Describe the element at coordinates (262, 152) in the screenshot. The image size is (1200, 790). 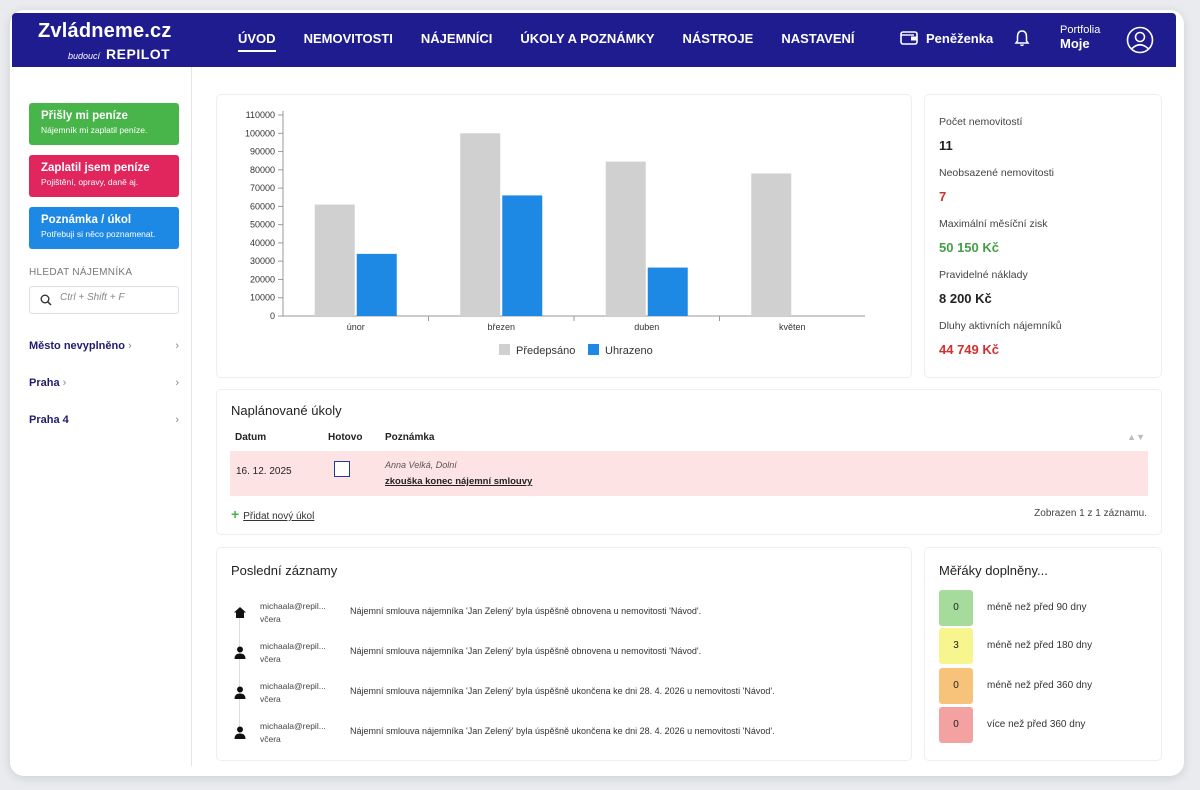
I see `y-tick-label: 90000` at that location.